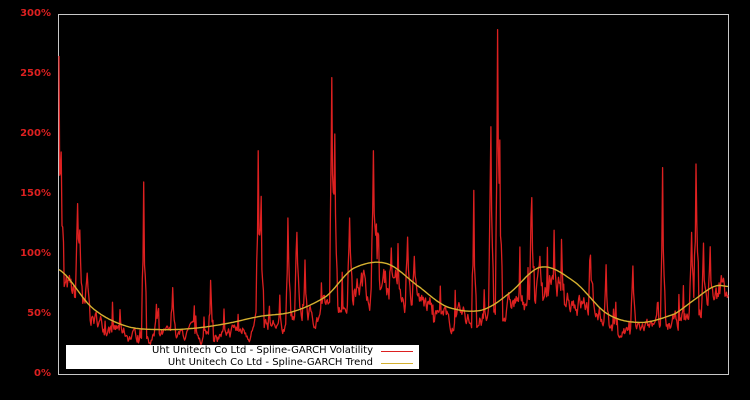 This screenshot has height=400, width=750. What do you see at coordinates (35, 13) in the screenshot?
I see `y-tick-label: 300%` at bounding box center [35, 13].